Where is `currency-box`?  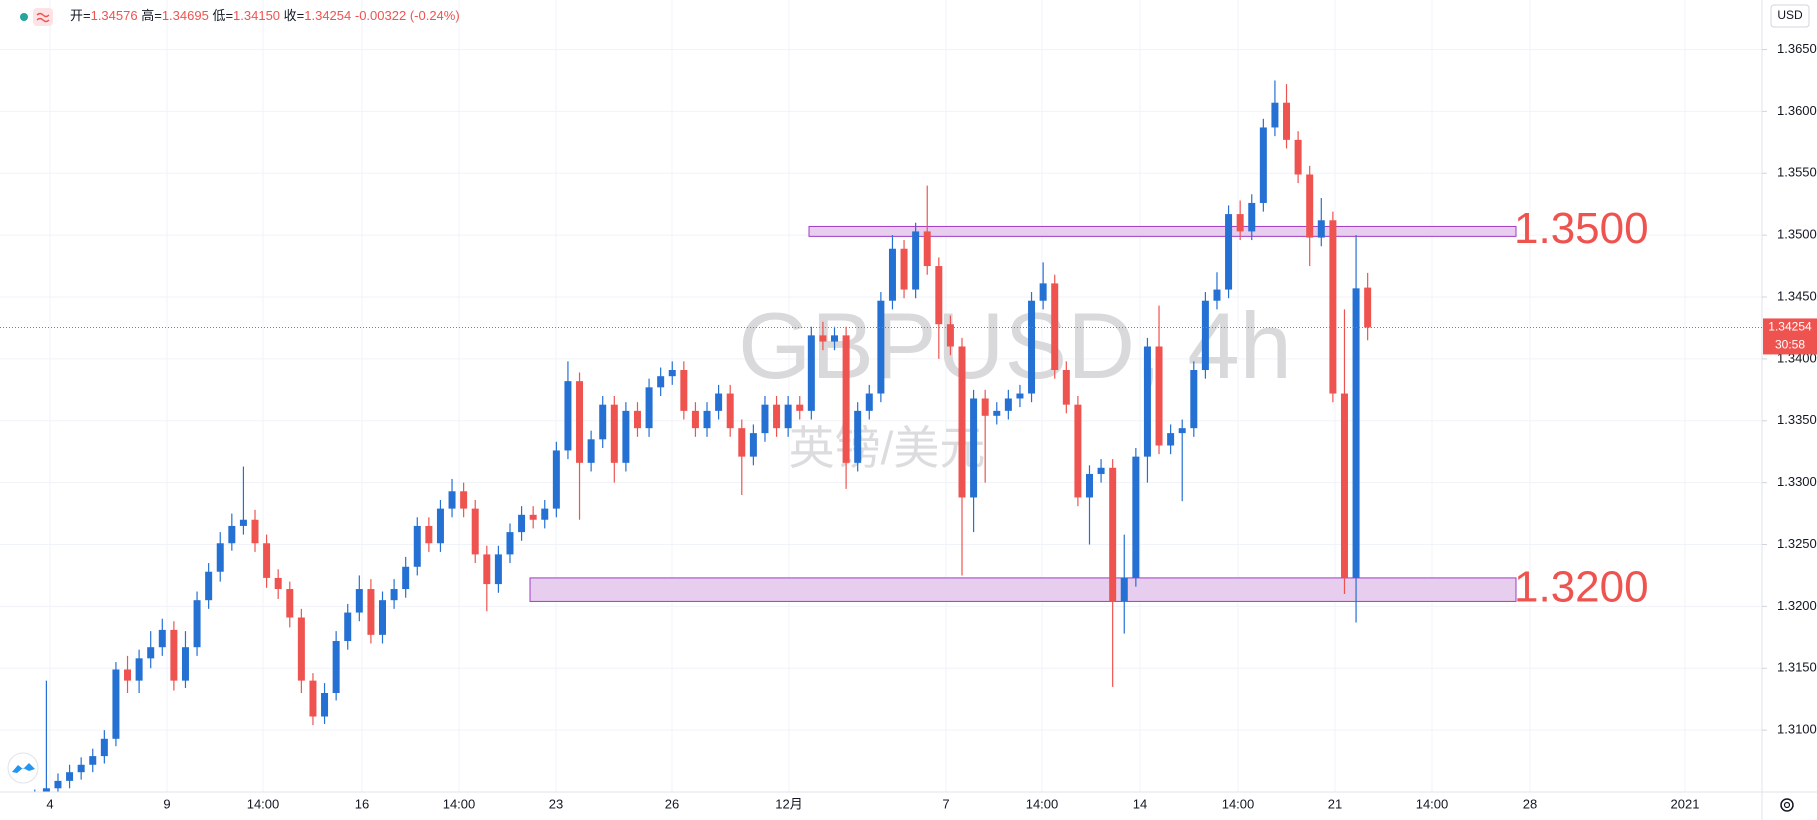
currency-box is located at coordinates (1790, 16).